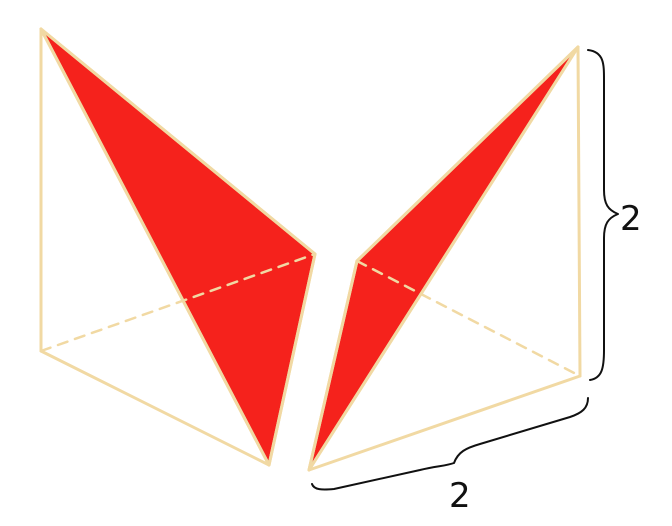 Image resolution: width=672 pixels, height=526 pixels. I want to click on right-hidden-edge, so click(468, 318).